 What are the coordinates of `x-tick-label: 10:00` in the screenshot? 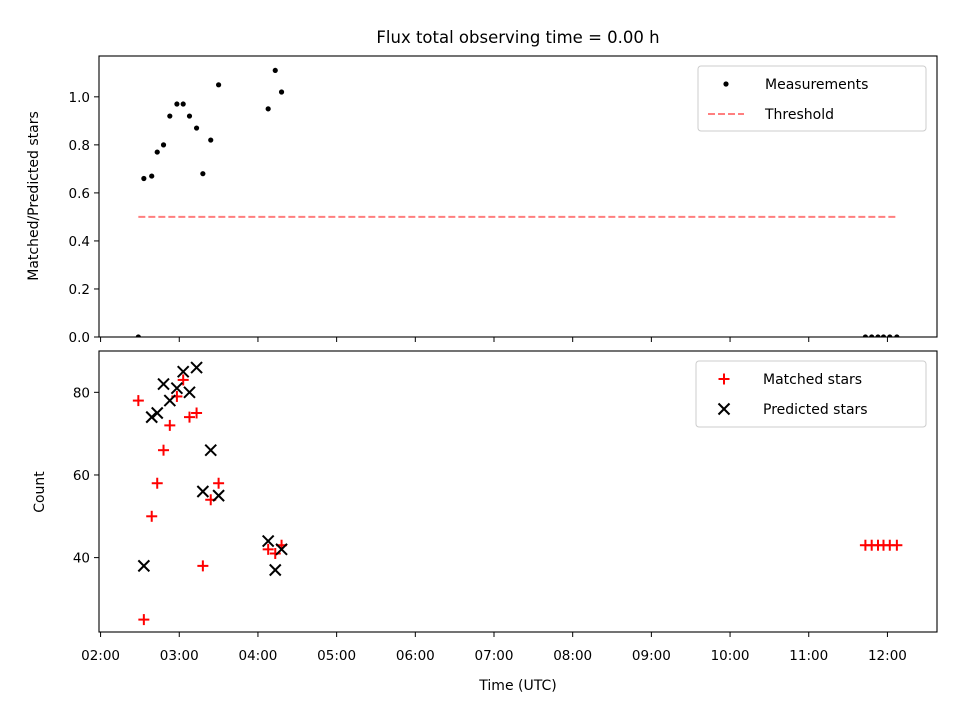 It's located at (730, 656).